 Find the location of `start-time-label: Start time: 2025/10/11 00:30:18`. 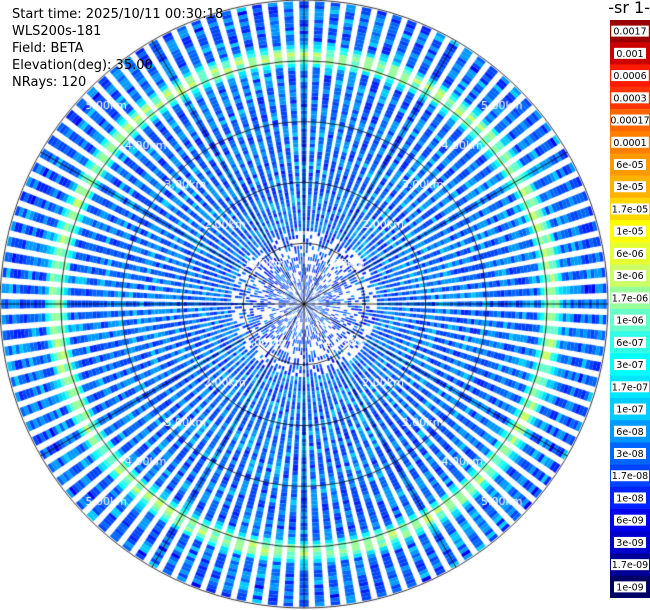

start-time-label: Start time: 2025/10/11 00:30:18 is located at coordinates (118, 14).